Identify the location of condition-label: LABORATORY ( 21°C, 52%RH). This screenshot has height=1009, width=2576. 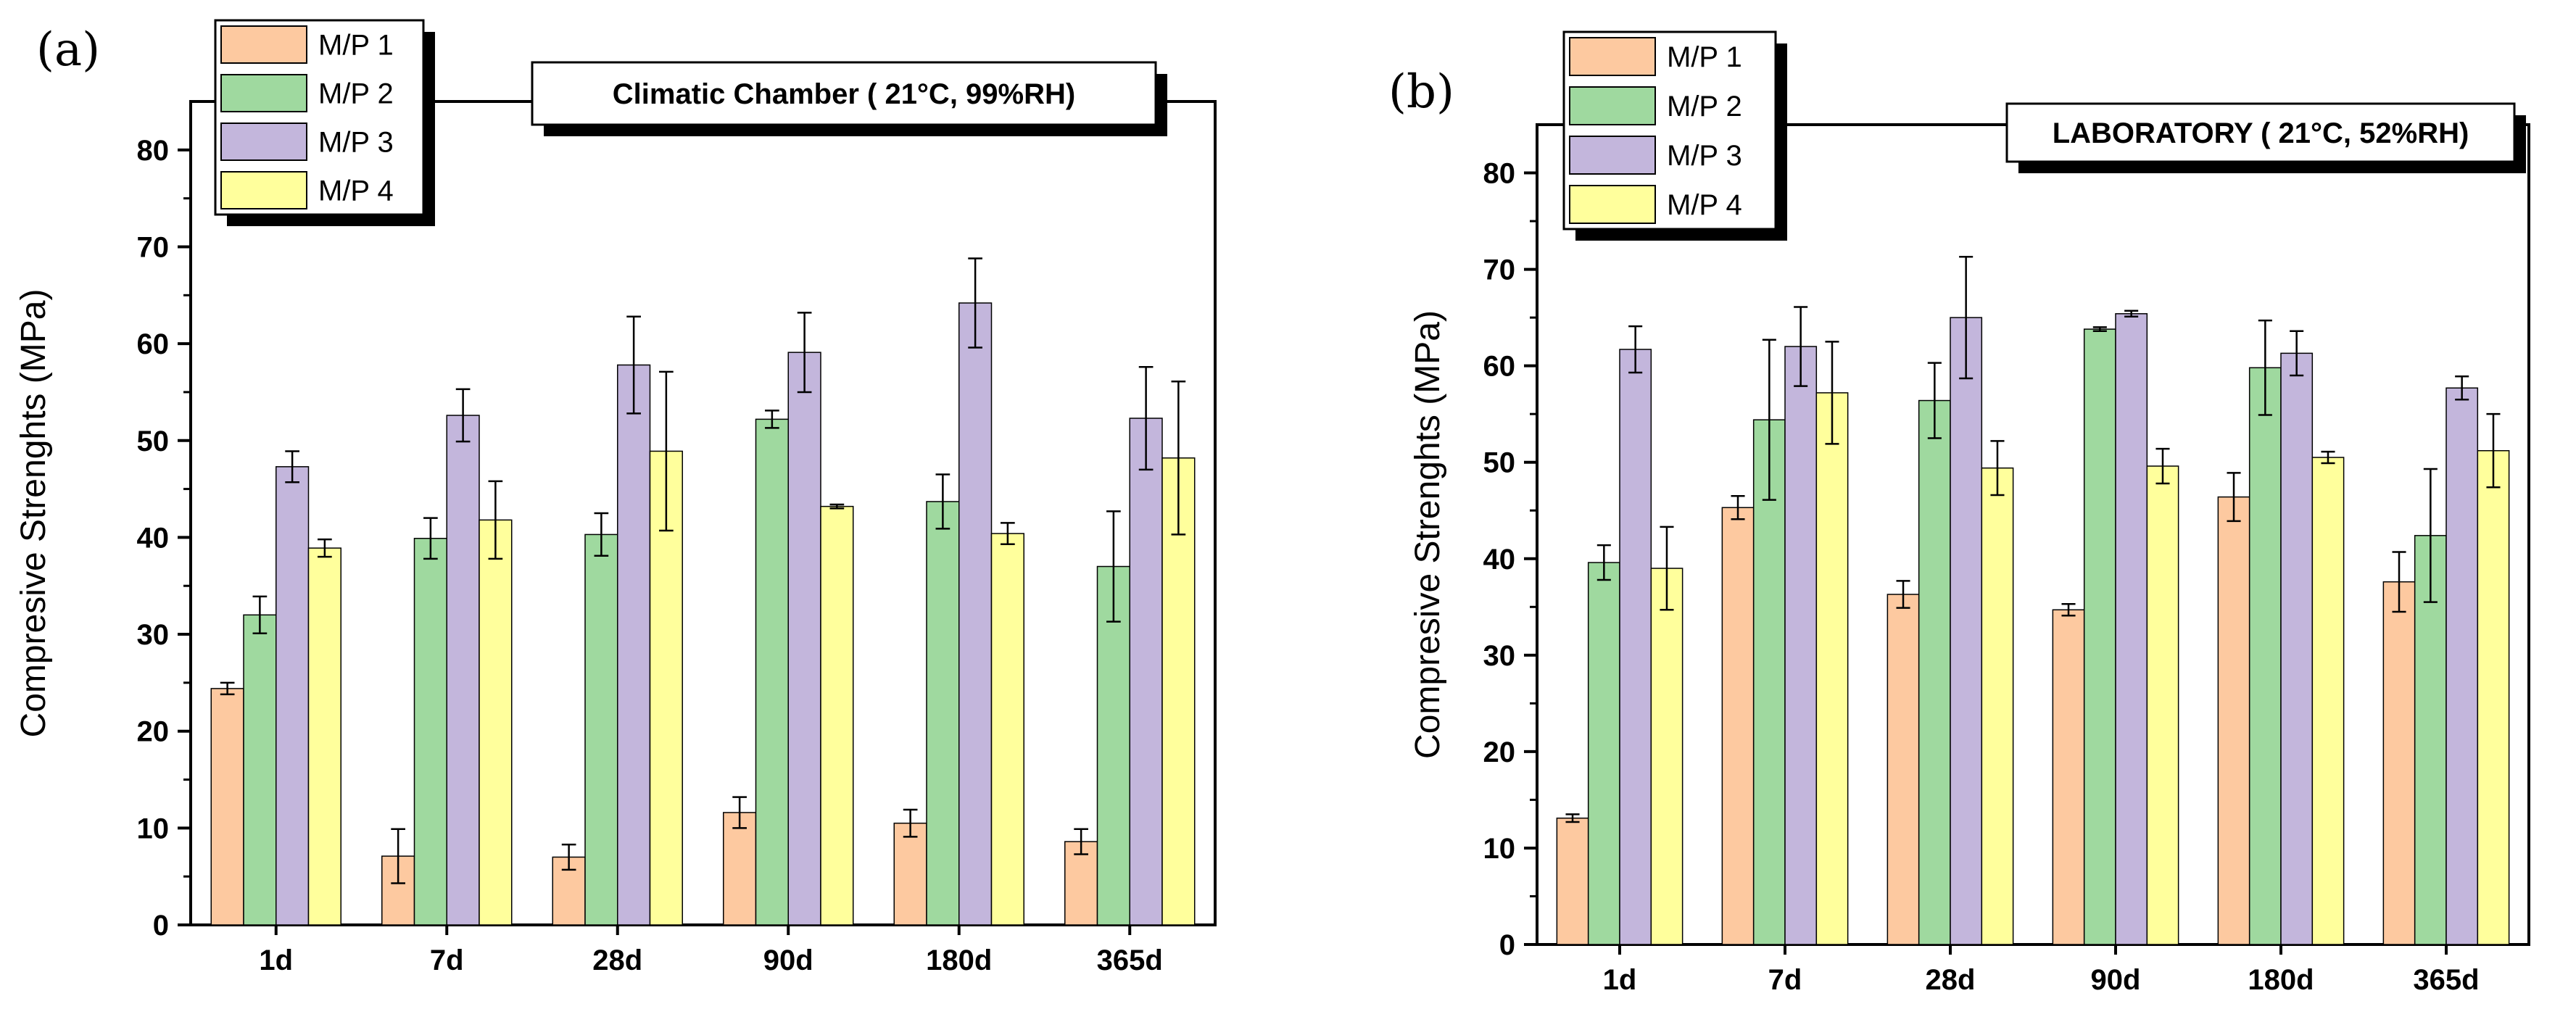
(2261, 133).